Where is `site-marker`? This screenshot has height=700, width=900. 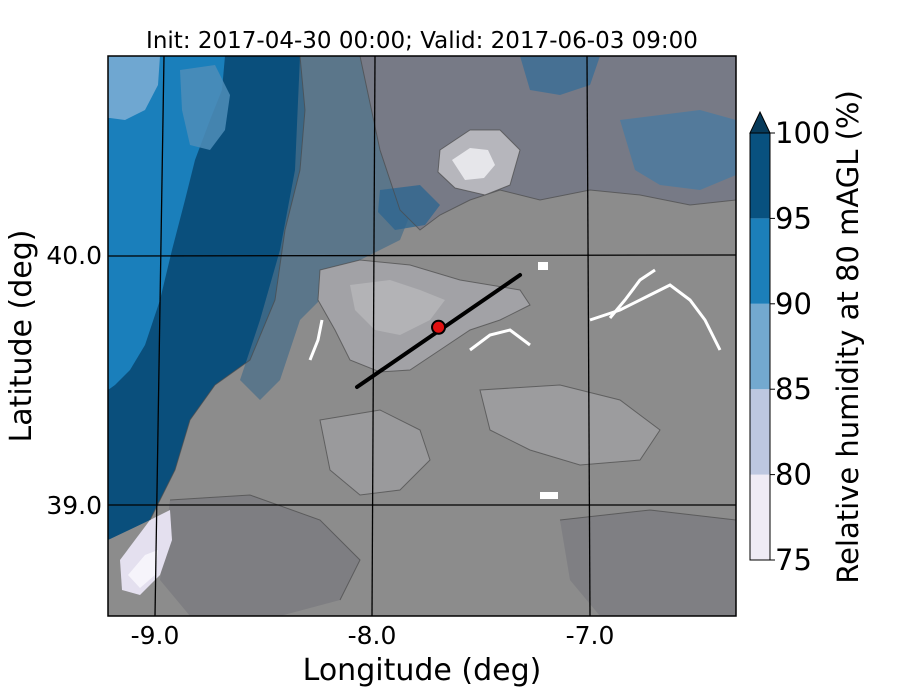 site-marker is located at coordinates (439, 327).